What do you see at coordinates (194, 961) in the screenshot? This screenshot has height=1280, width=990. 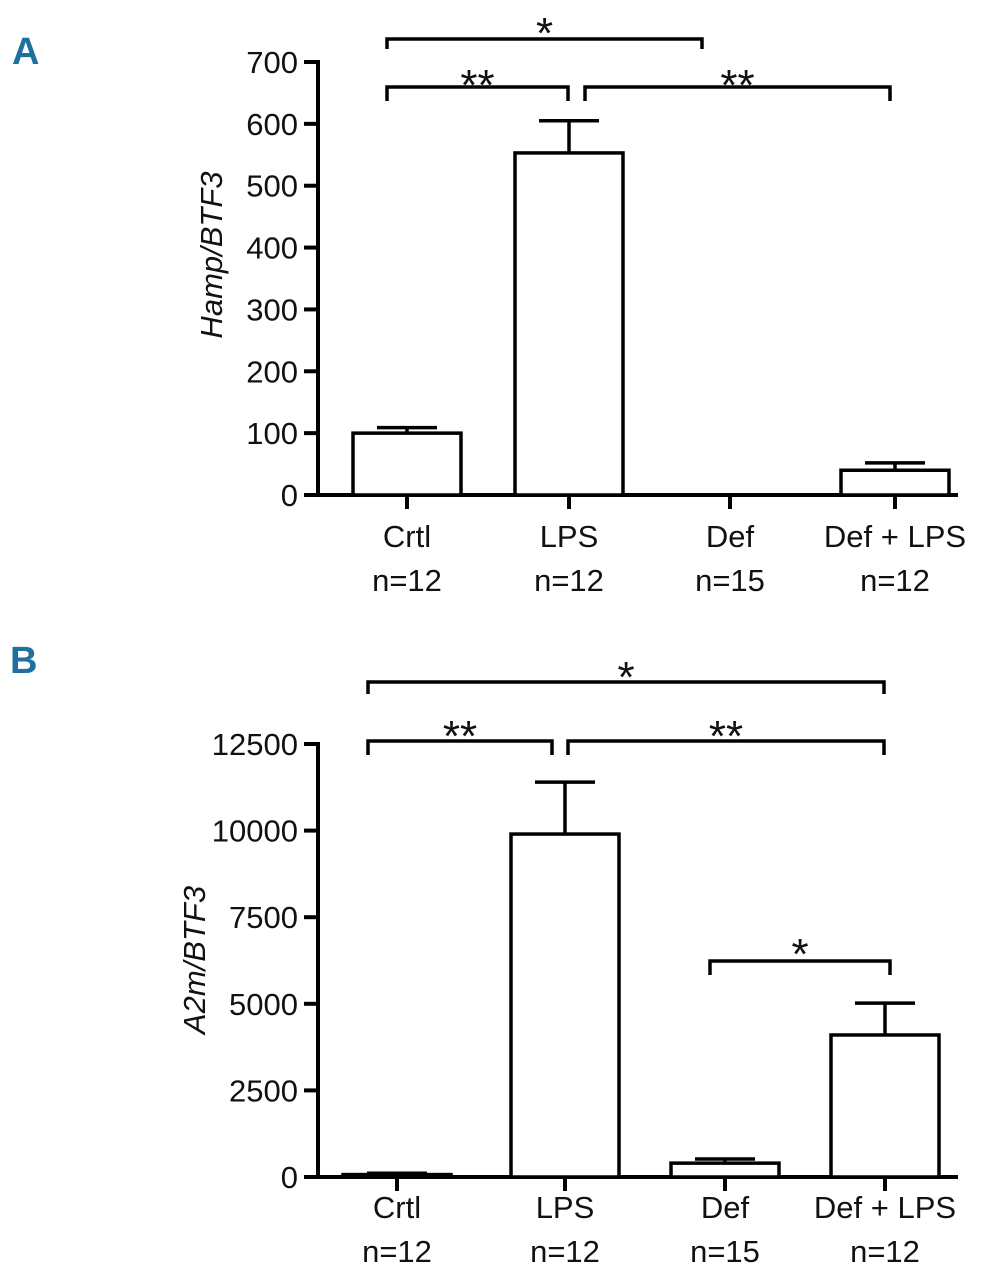 I see `y-axis-label: A2m/BTF3` at bounding box center [194, 961].